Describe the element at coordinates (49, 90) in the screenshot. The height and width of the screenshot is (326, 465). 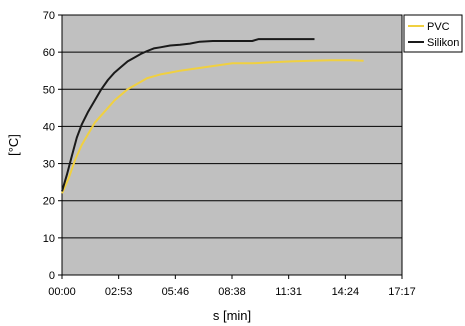
I see `y-tick-label: 50` at that location.